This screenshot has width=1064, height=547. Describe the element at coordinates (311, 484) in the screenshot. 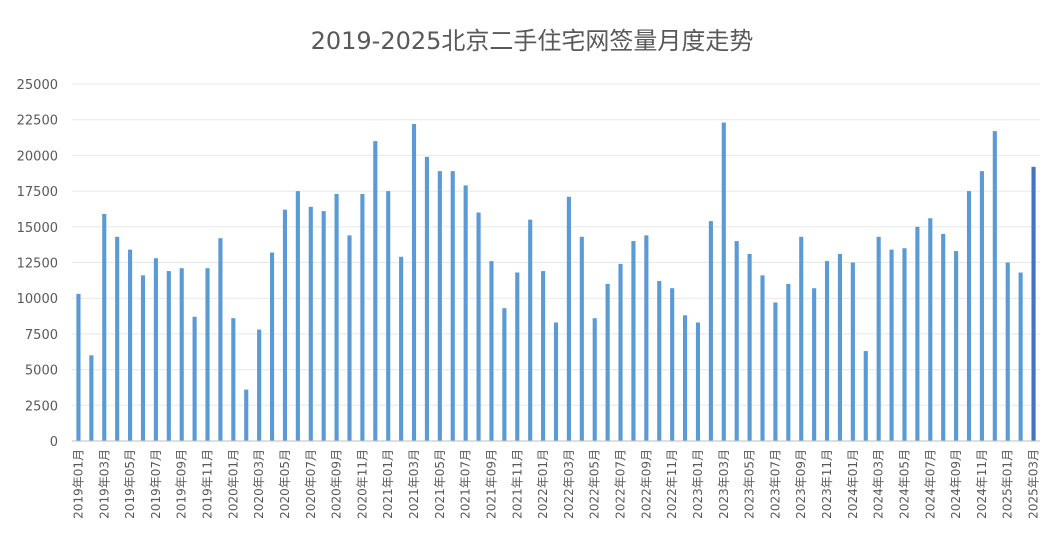

I see `x-tick-label: 2020年07月` at that location.